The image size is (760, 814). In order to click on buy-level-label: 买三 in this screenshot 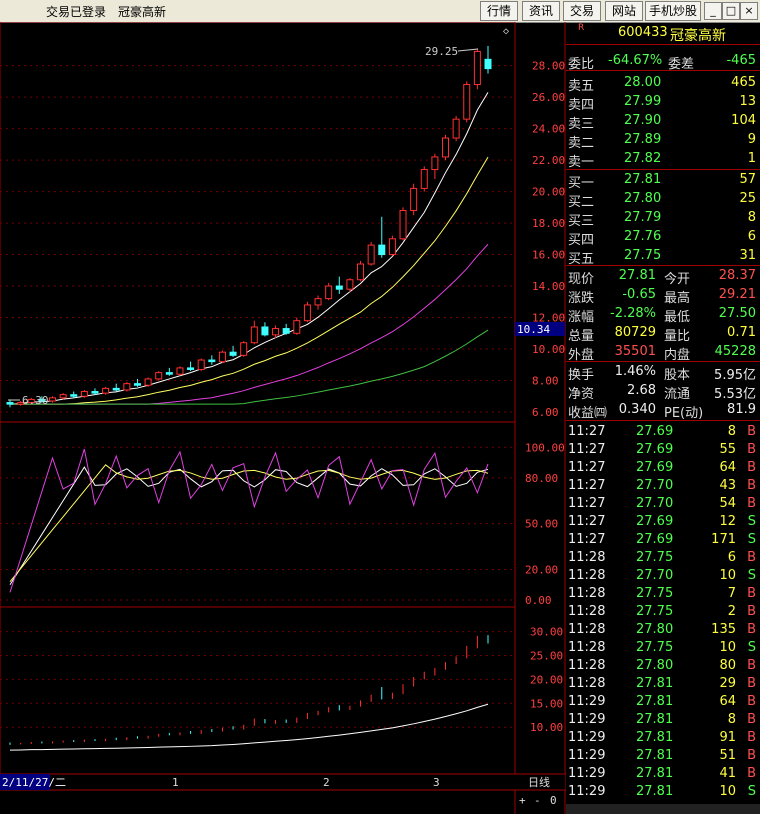, I will do `click(581, 221)`.